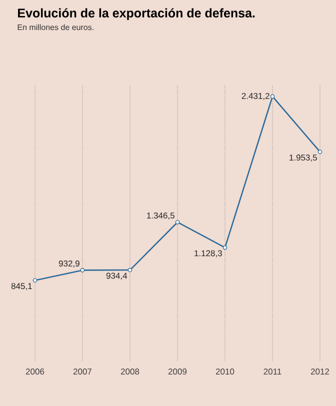 This screenshot has width=336, height=406. I want to click on data-label: 932,9, so click(69, 264).